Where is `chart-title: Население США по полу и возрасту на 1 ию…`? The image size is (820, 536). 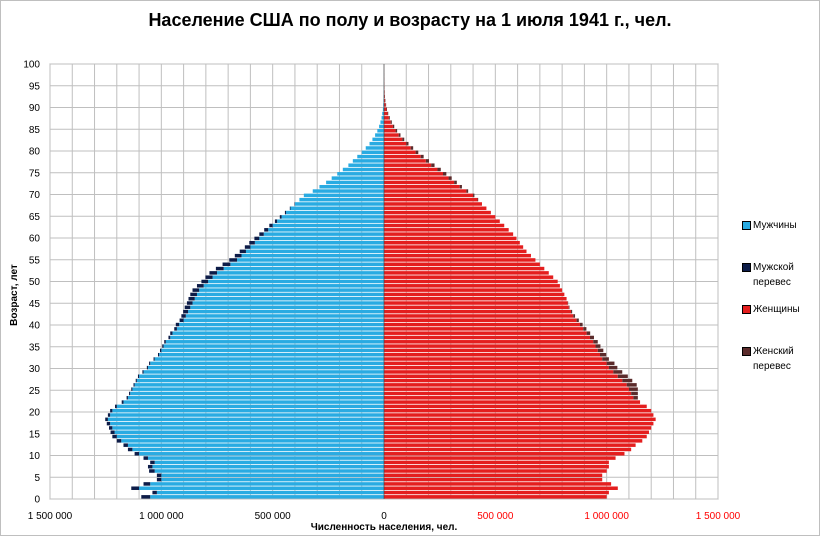 chart-title: Население США по полу и возрасту на 1 ию… is located at coordinates (410, 20).